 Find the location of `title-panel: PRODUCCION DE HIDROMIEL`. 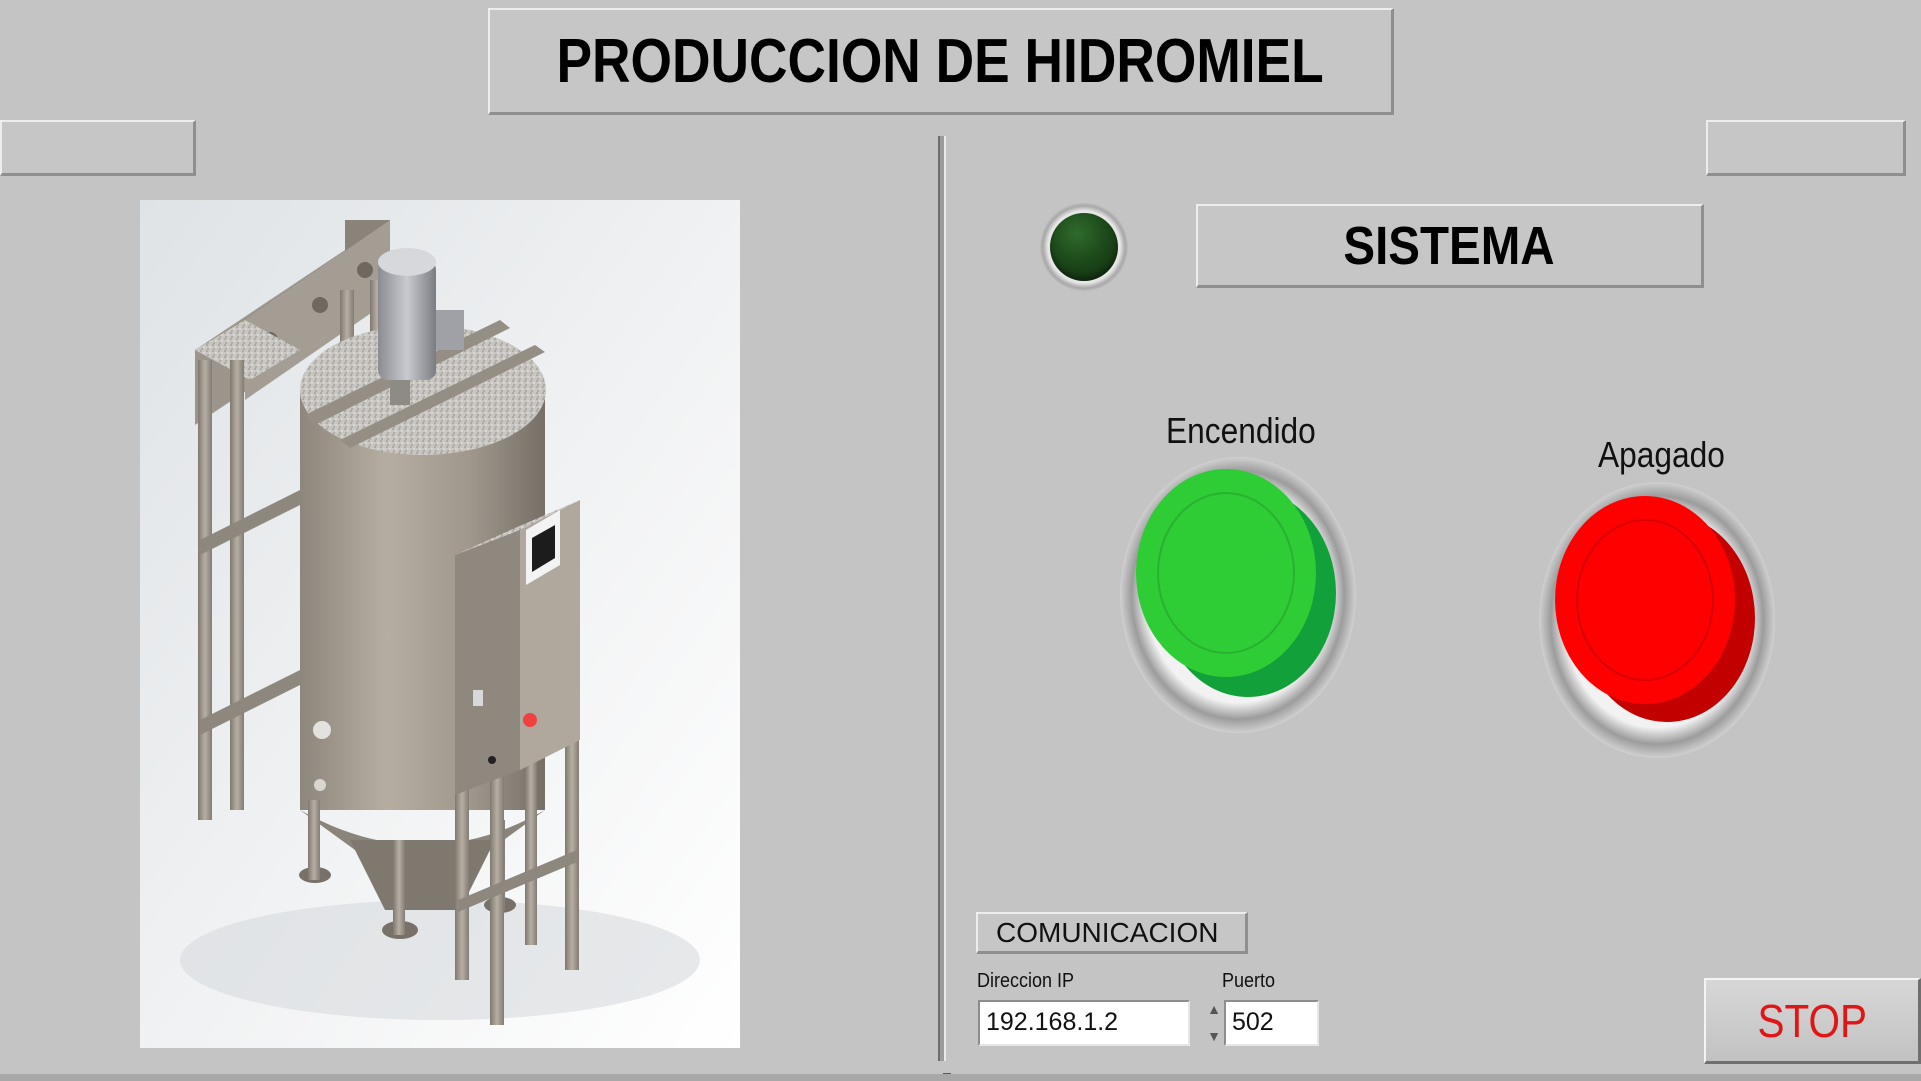

title-panel: PRODUCCION DE HIDROMIEL is located at coordinates (941, 61).